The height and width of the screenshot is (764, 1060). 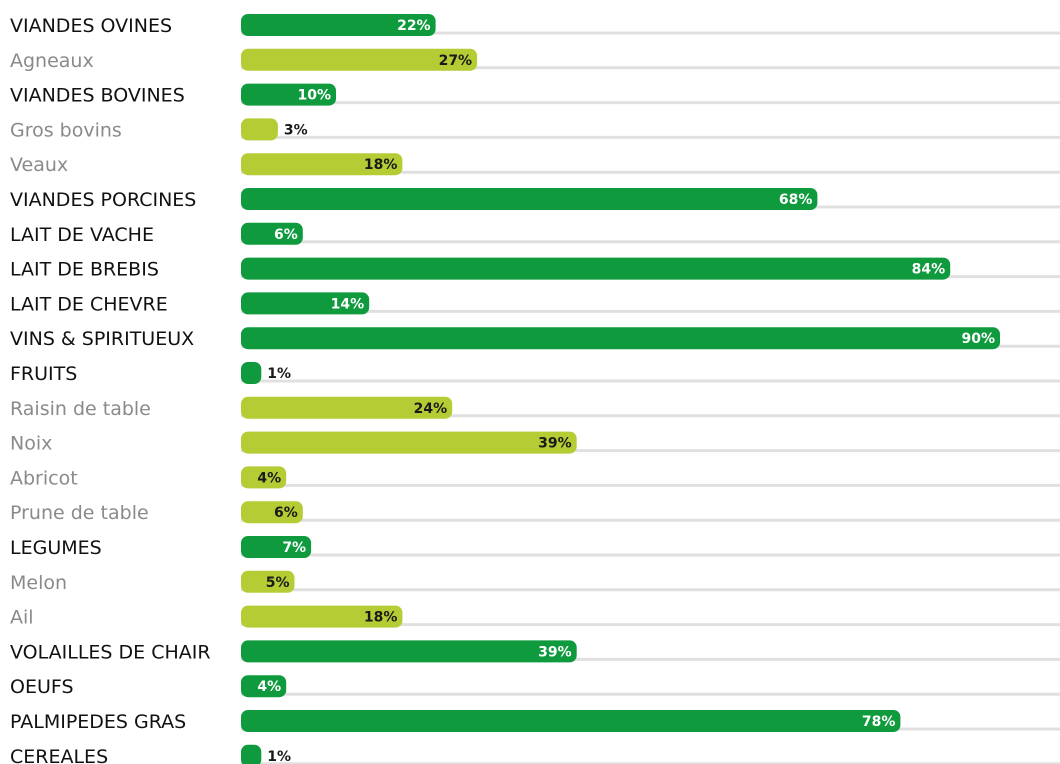 I want to click on value-label: 84%, so click(x=929, y=270).